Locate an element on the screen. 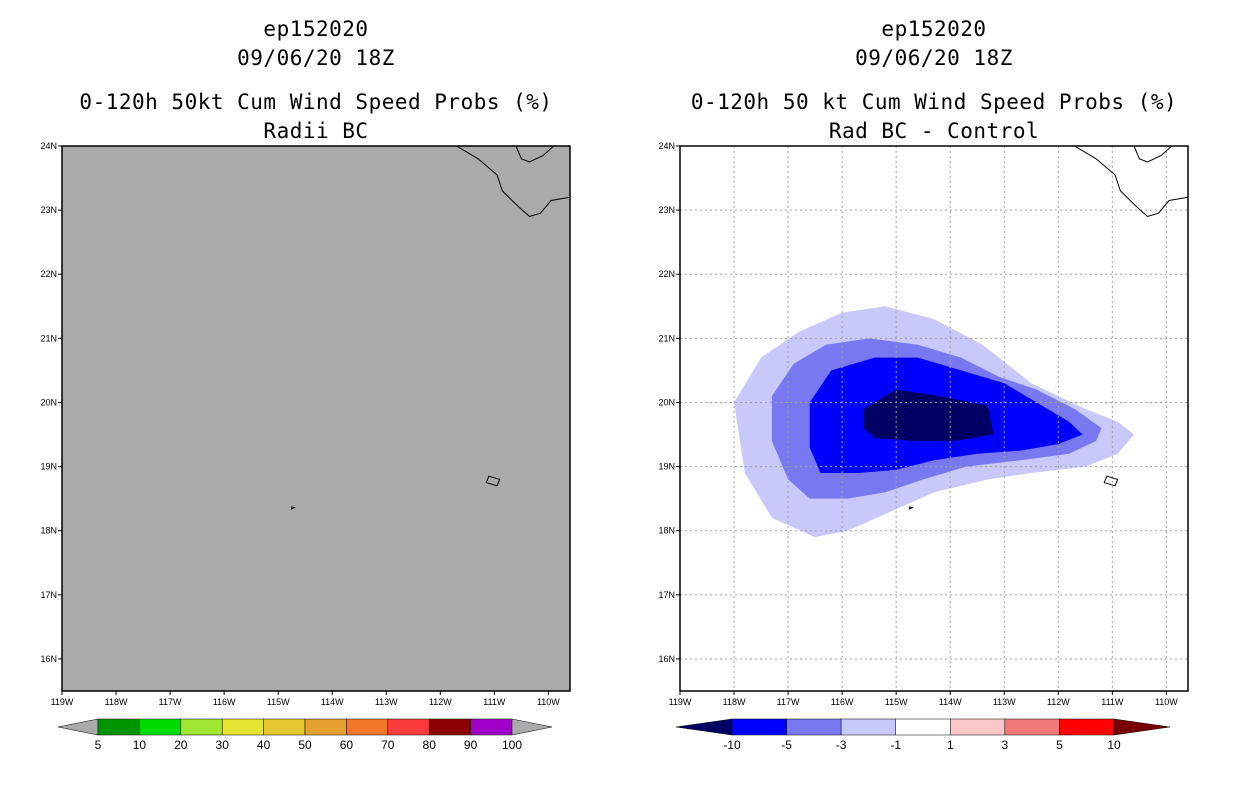 This screenshot has width=1236, height=800. right-colorbar: -10 -5 -3 -1 1 3 5 10 is located at coordinates (923, 735).